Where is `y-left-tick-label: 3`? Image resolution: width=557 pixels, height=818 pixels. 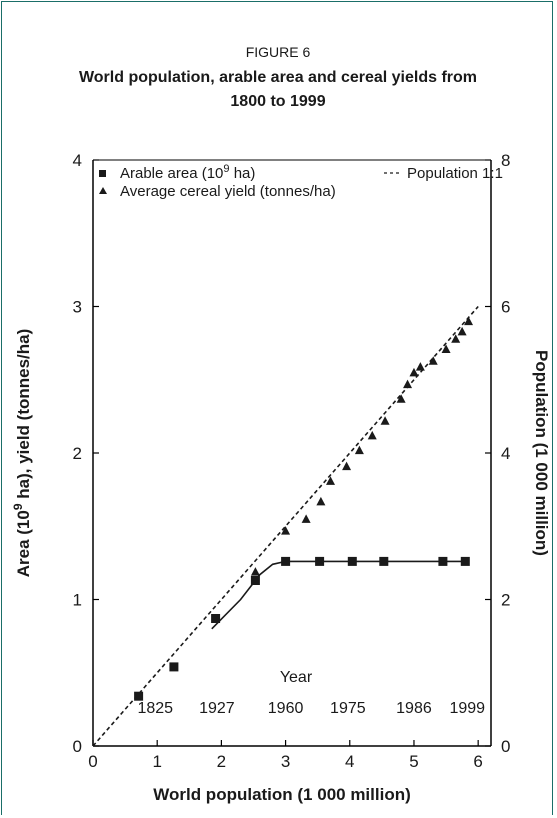 y-left-tick-label: 3 is located at coordinates (77, 307).